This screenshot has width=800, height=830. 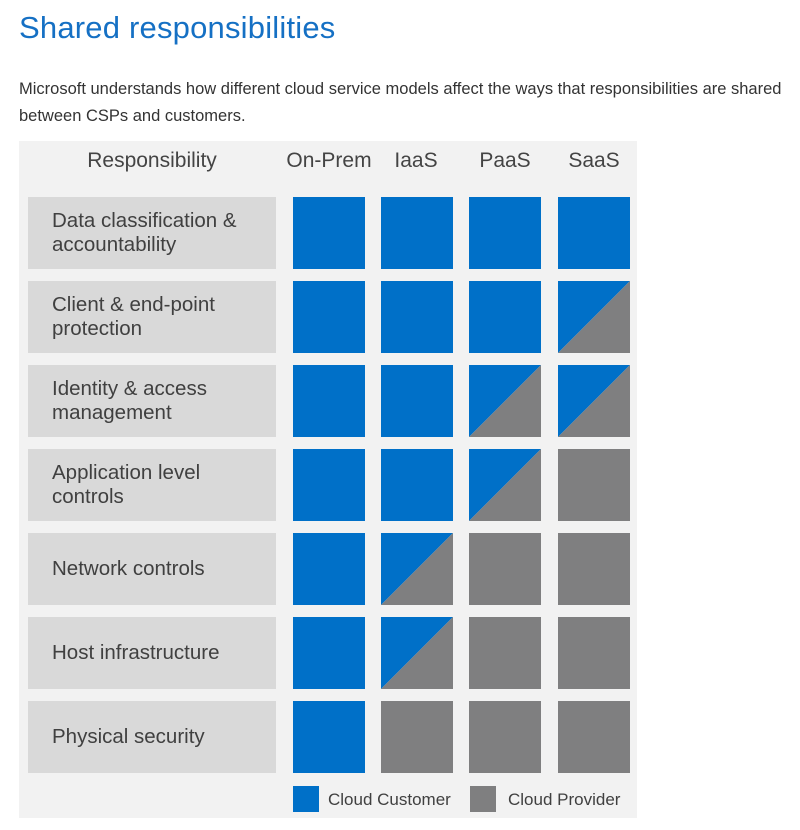 I want to click on row-label: Application level controls, so click(x=152, y=485).